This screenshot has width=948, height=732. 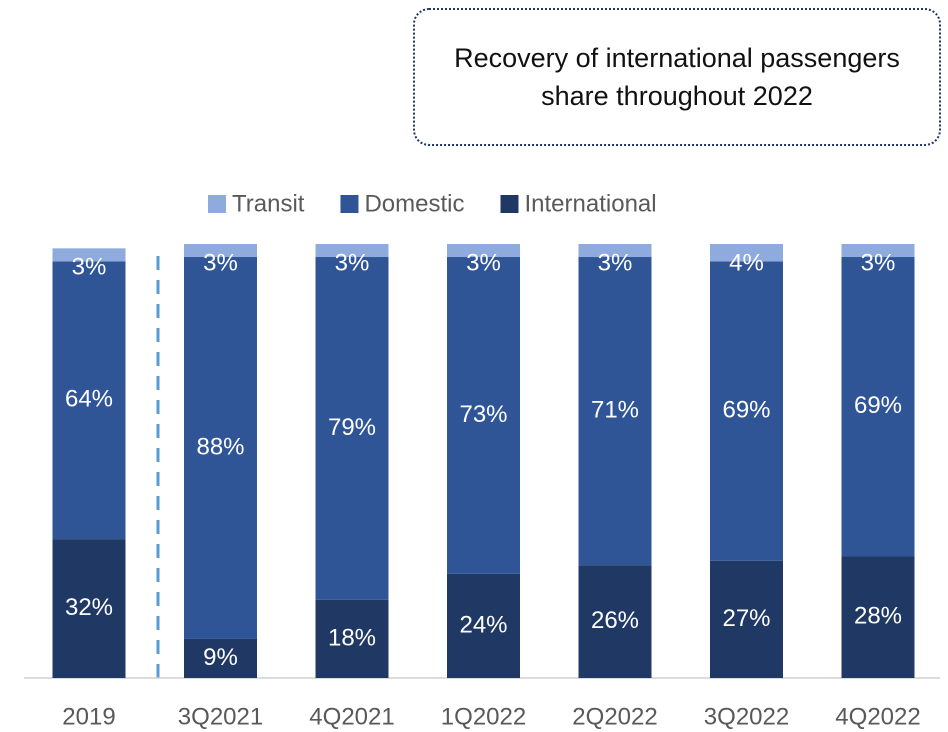 I want to click on data-label: 9%, so click(x=220, y=657).